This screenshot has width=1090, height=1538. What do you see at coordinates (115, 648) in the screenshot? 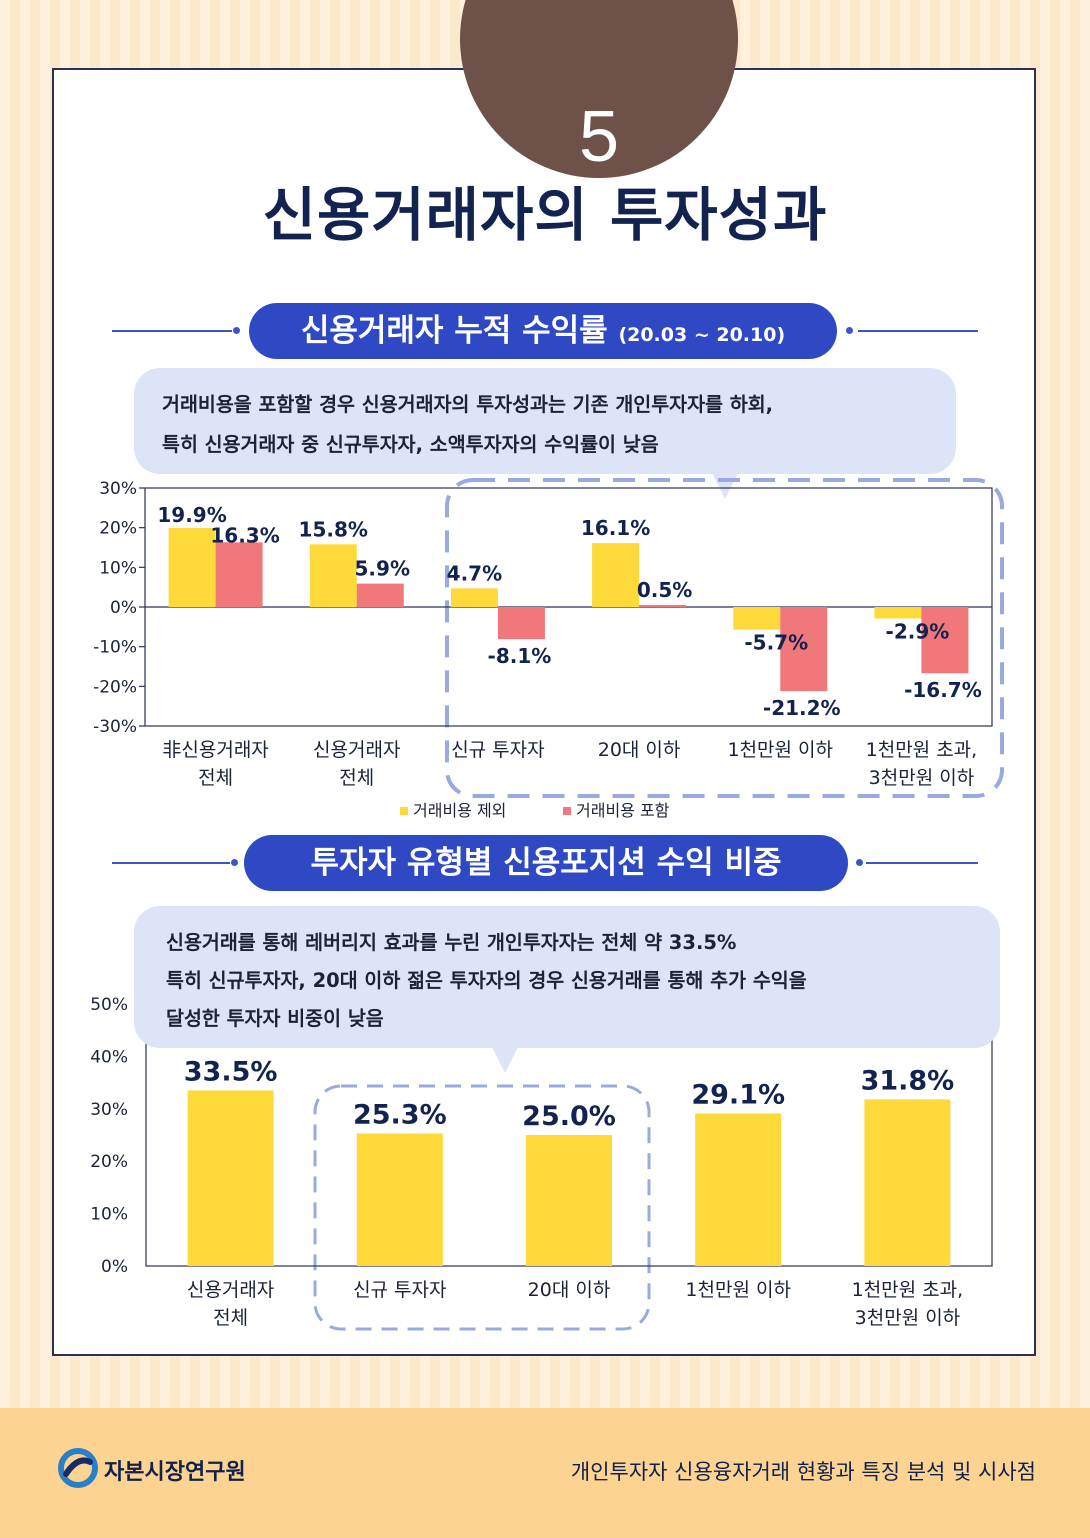
I see `y-tick-label: -10%` at bounding box center [115, 648].